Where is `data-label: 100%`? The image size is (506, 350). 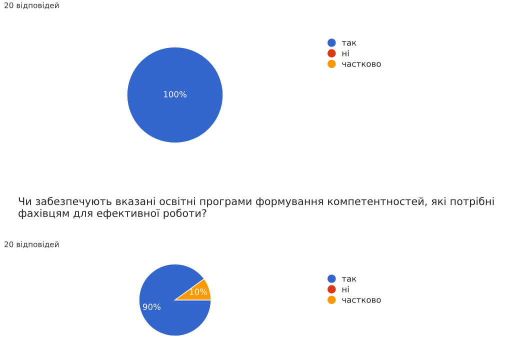
data-label: 100% is located at coordinates (175, 94).